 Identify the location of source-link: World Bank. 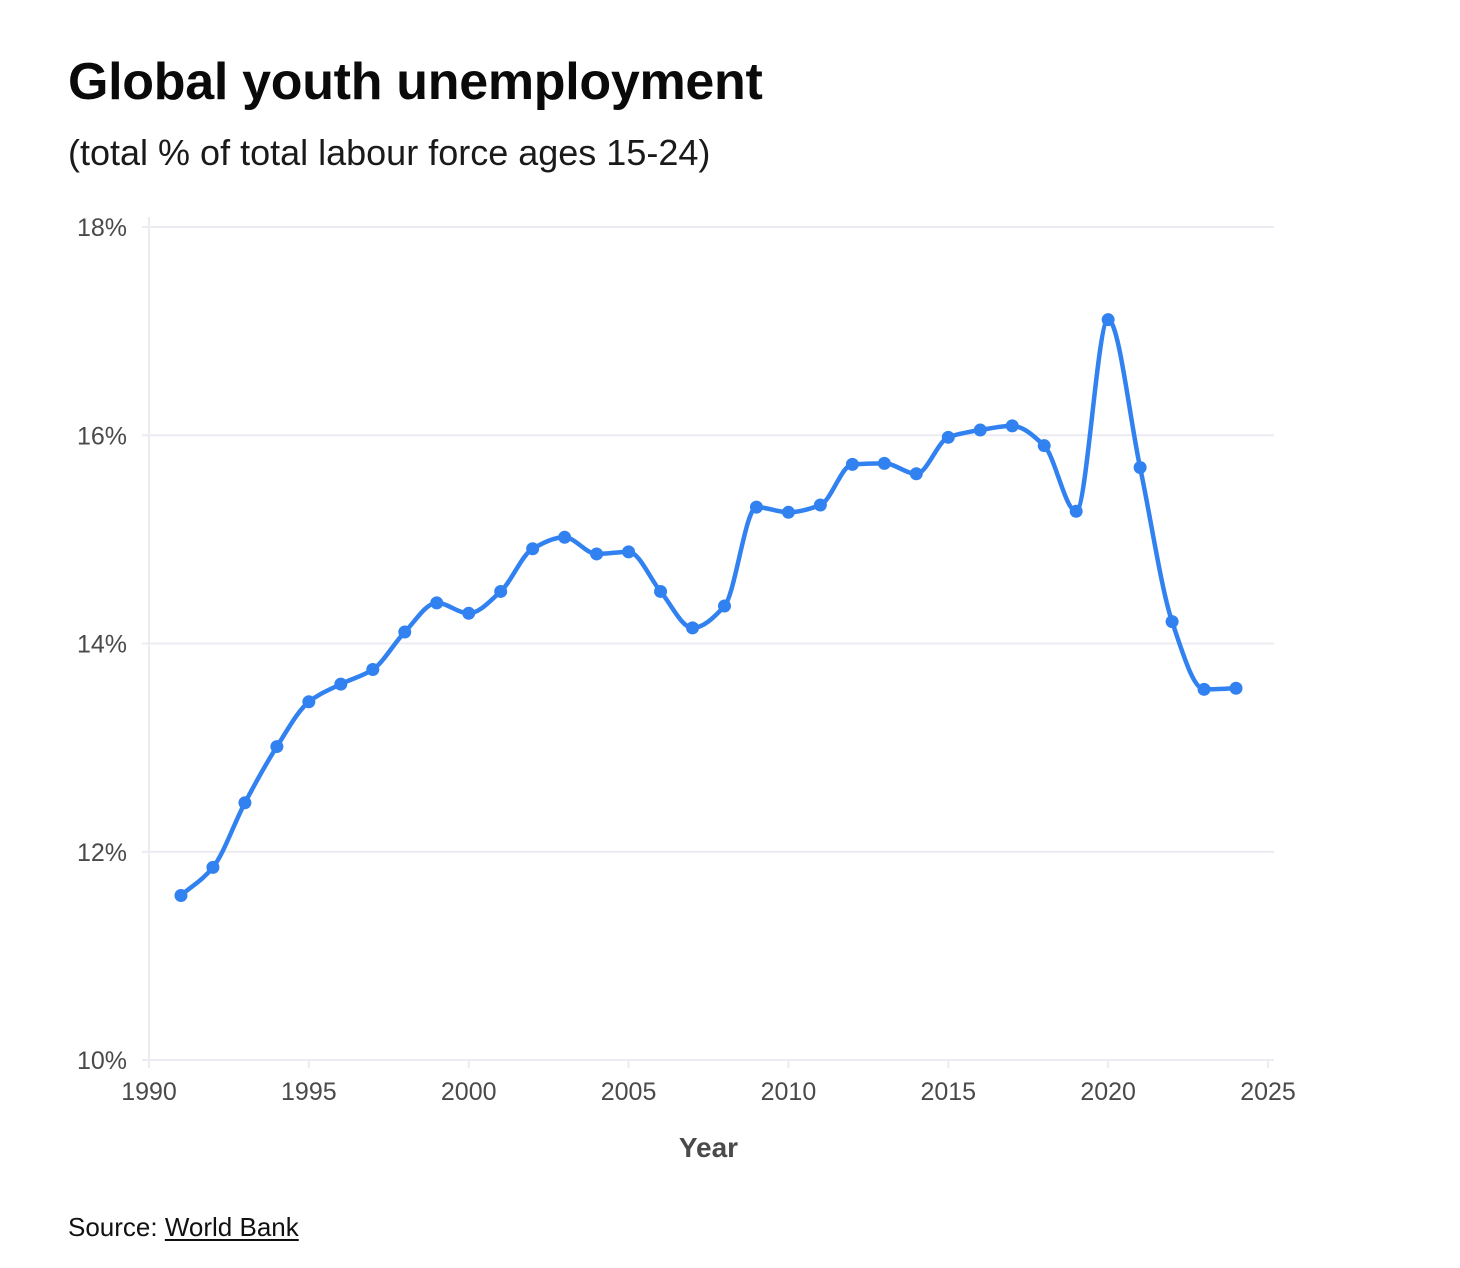
(231, 1227).